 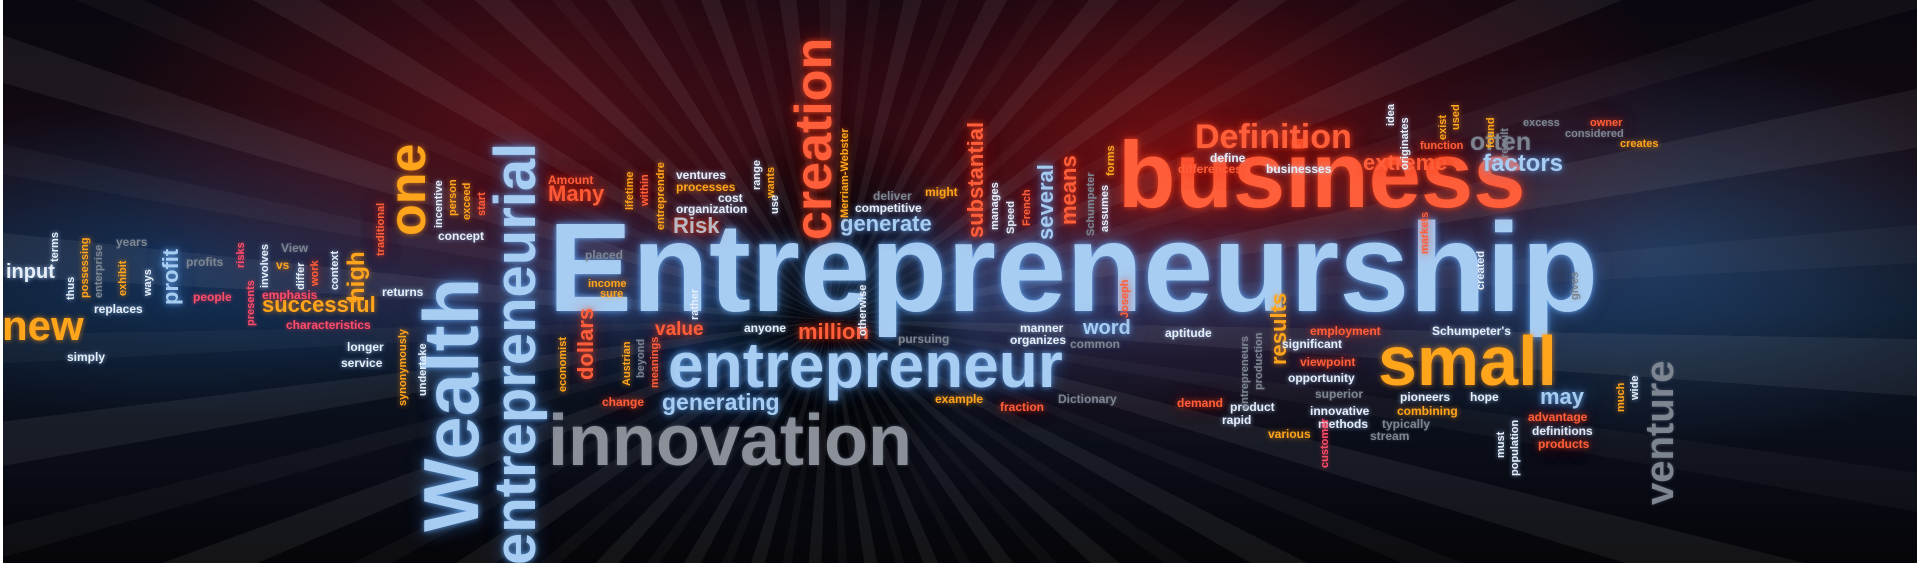 I want to click on word-products: products, so click(x=1564, y=444).